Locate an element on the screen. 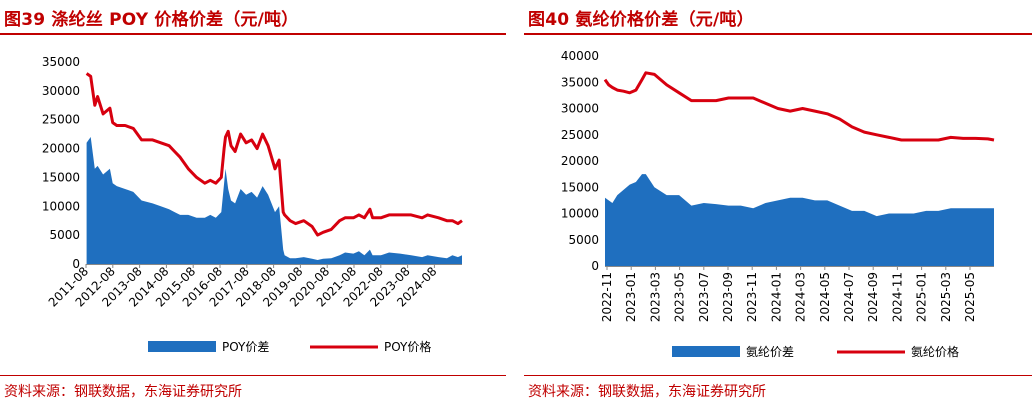 The height and width of the screenshot is (408, 1032). x-tick-label: 2024-05 is located at coordinates (825, 297).